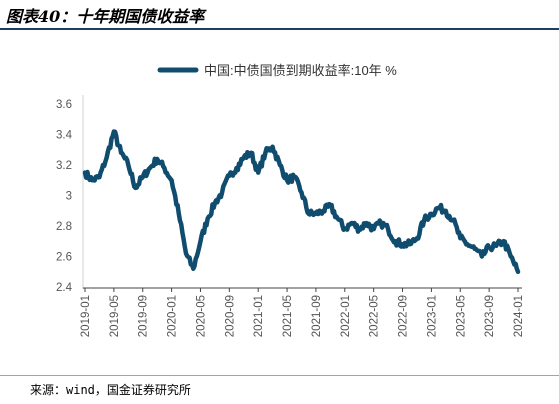 Image resolution: width=559 pixels, height=404 pixels. Describe the element at coordinates (64, 288) in the screenshot. I see `y-tick-label: 2.4` at that location.